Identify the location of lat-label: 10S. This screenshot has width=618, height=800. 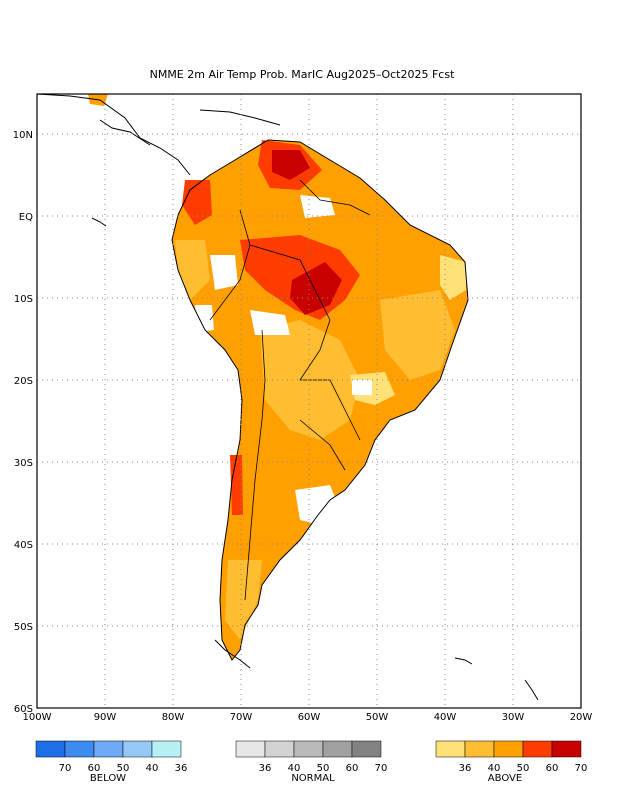
(23, 299).